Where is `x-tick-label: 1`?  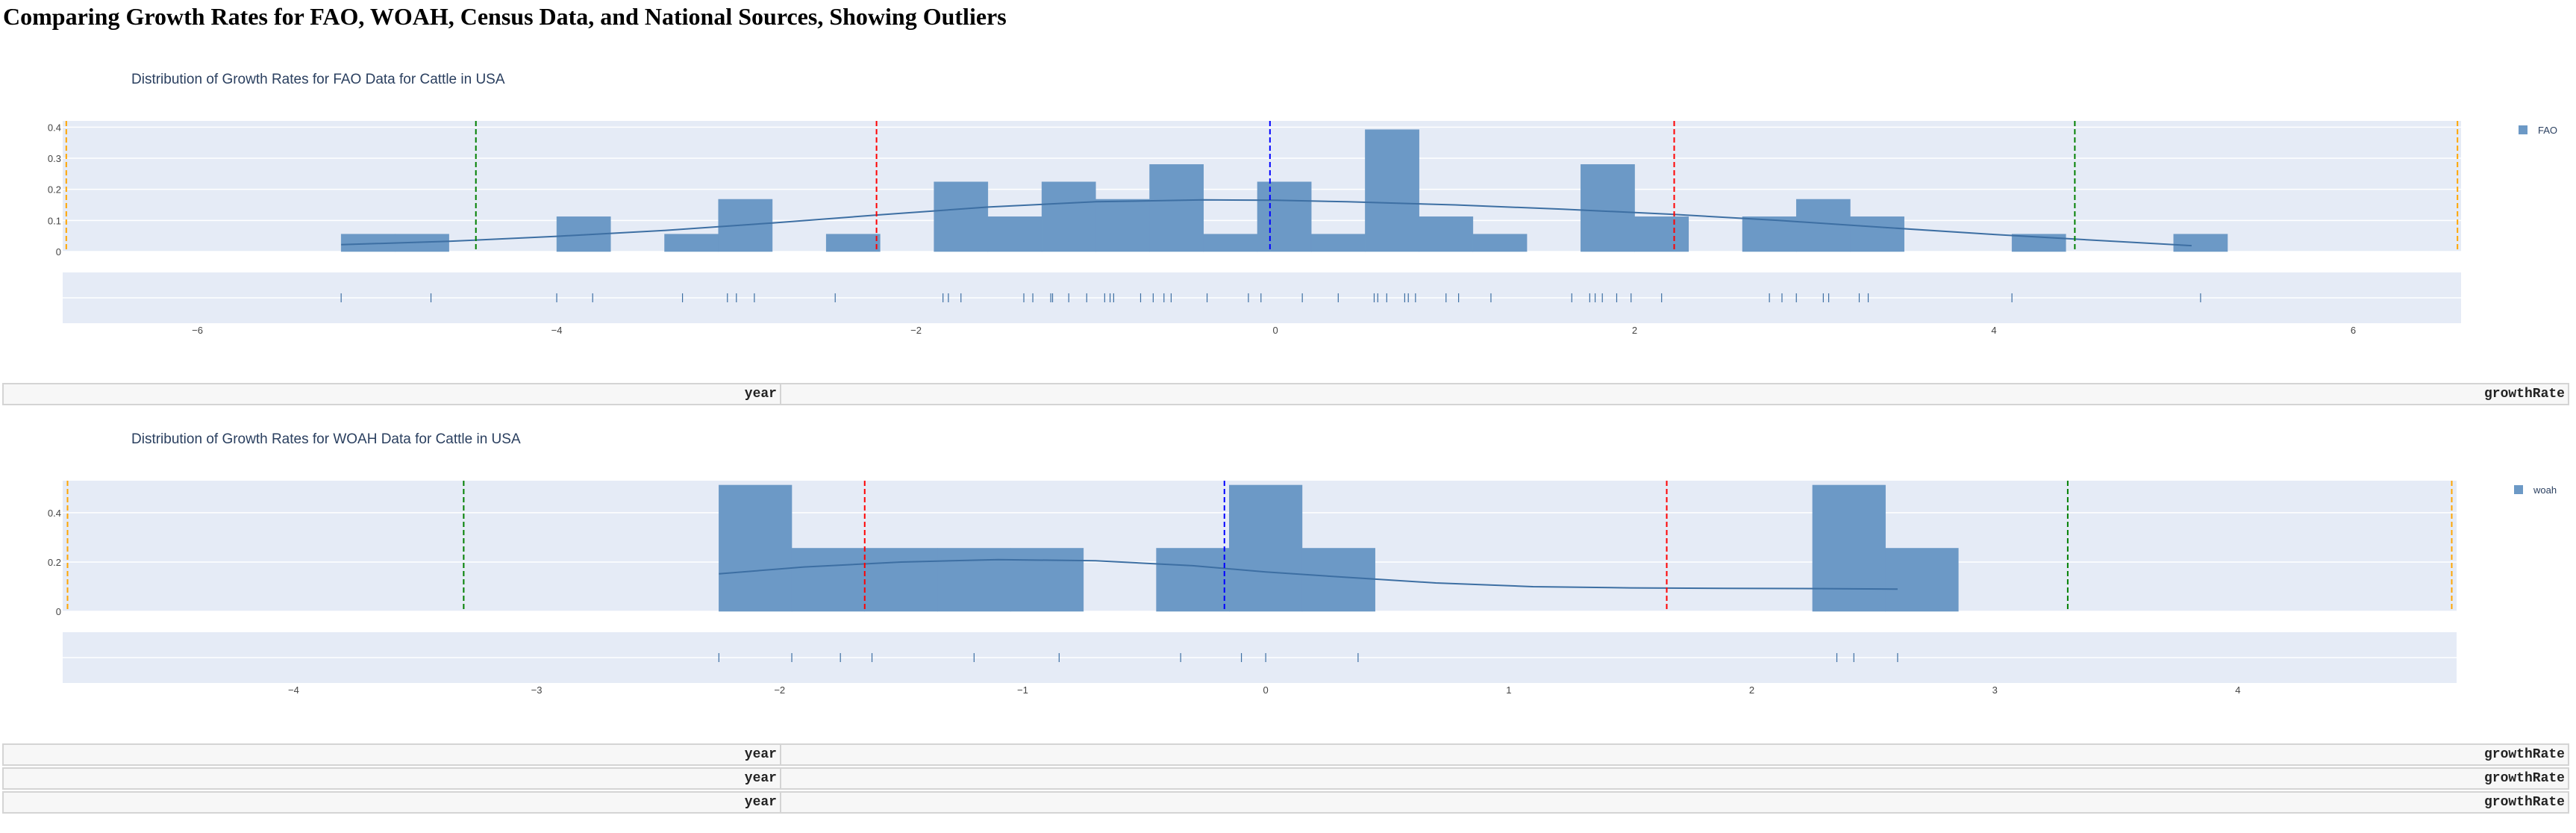 x-tick-label: 1 is located at coordinates (1508, 690).